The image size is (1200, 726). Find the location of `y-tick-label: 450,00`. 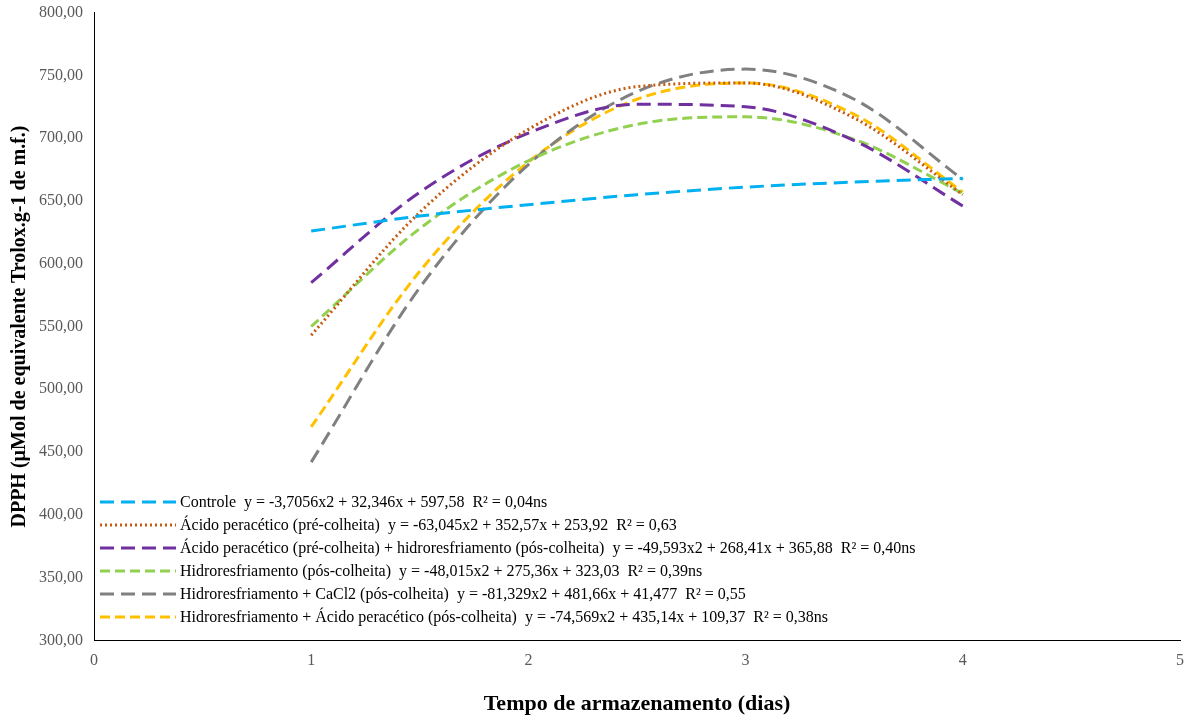

y-tick-label: 450,00 is located at coordinates (61, 451).